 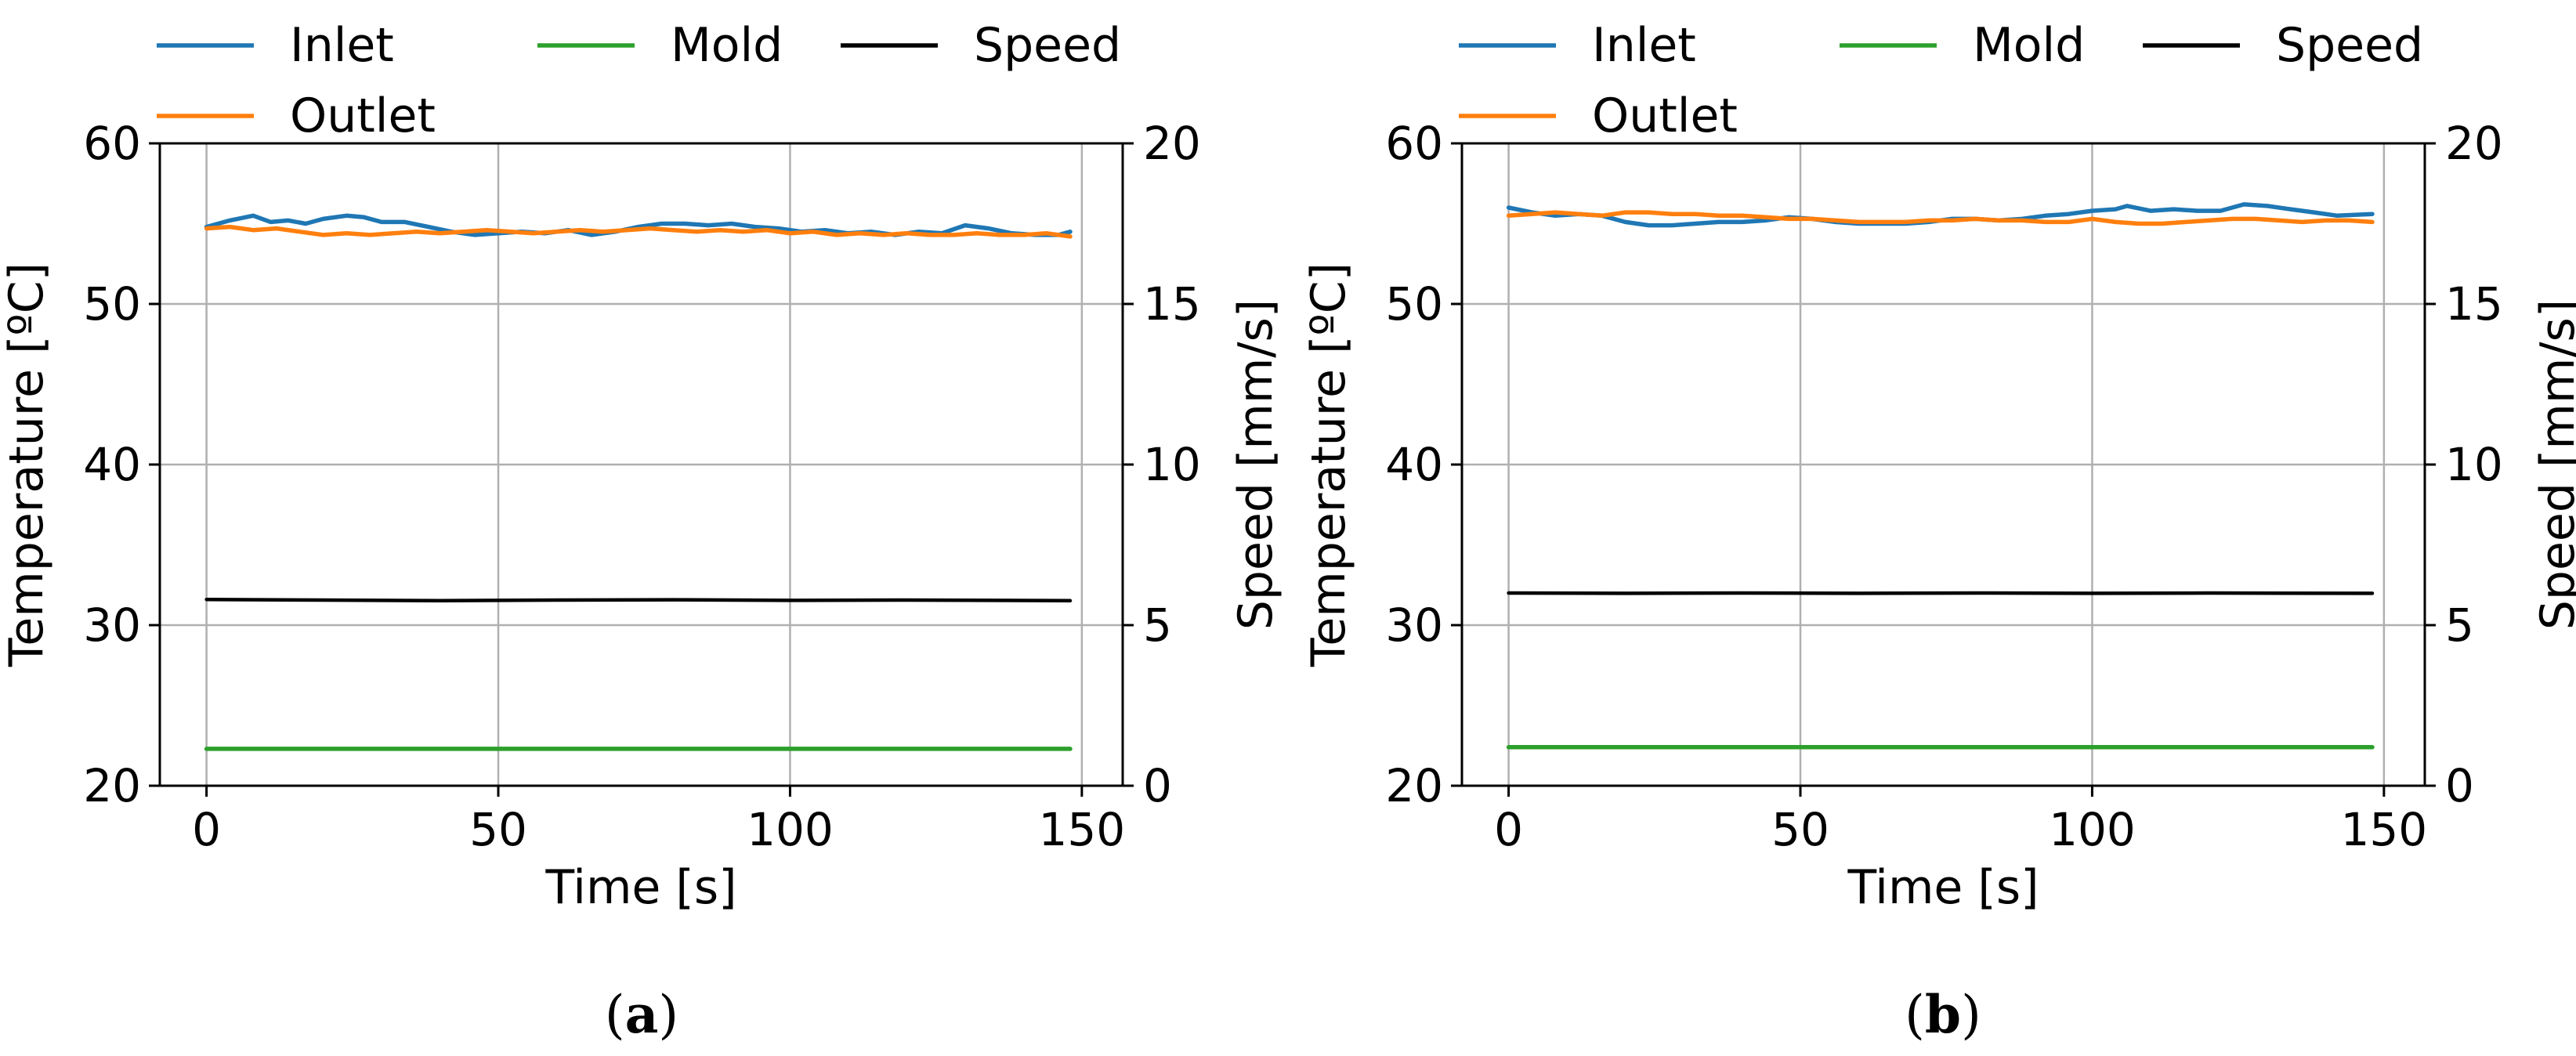 I want to click on panel-caption: (a), so click(x=642, y=1014).